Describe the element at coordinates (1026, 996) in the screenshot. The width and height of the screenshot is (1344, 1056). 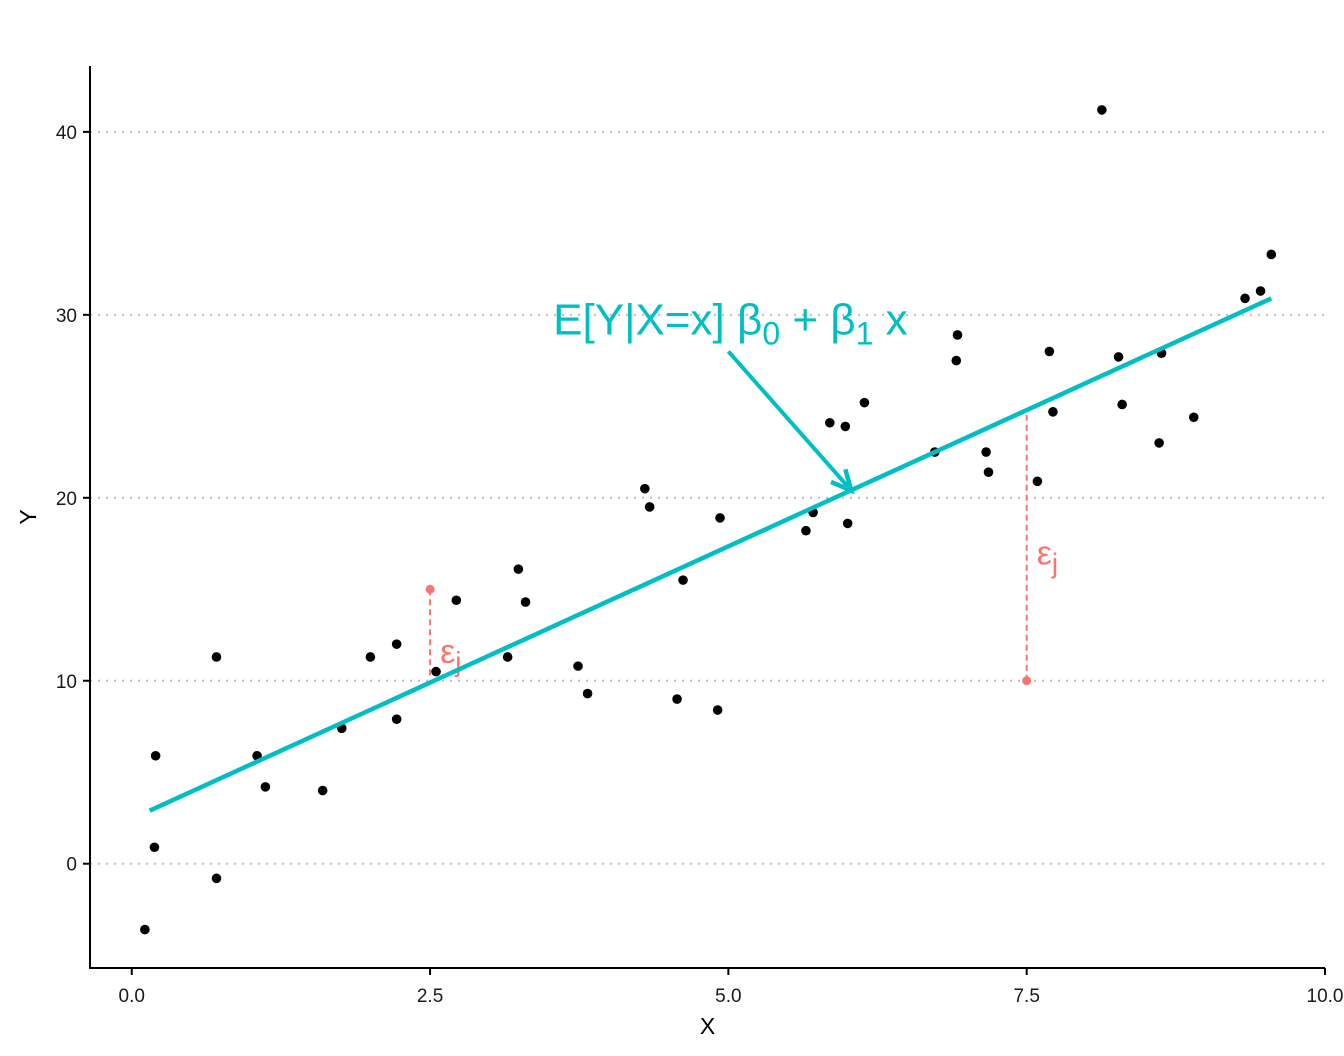
I see `x-tick-label: 7.5` at that location.